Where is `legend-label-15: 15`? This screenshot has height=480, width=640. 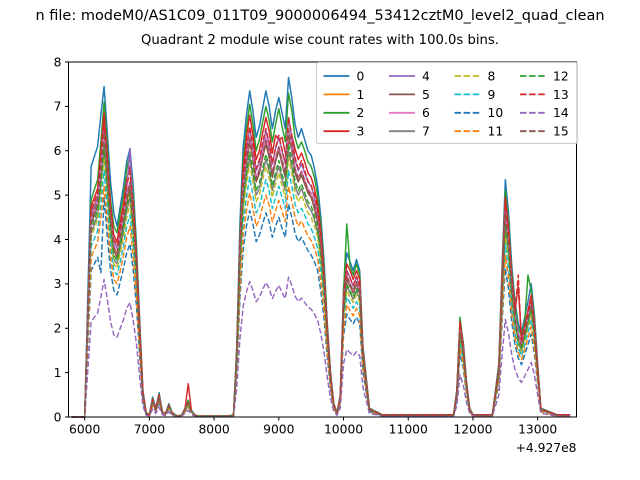 legend-label-15: 15 is located at coordinates (561, 132).